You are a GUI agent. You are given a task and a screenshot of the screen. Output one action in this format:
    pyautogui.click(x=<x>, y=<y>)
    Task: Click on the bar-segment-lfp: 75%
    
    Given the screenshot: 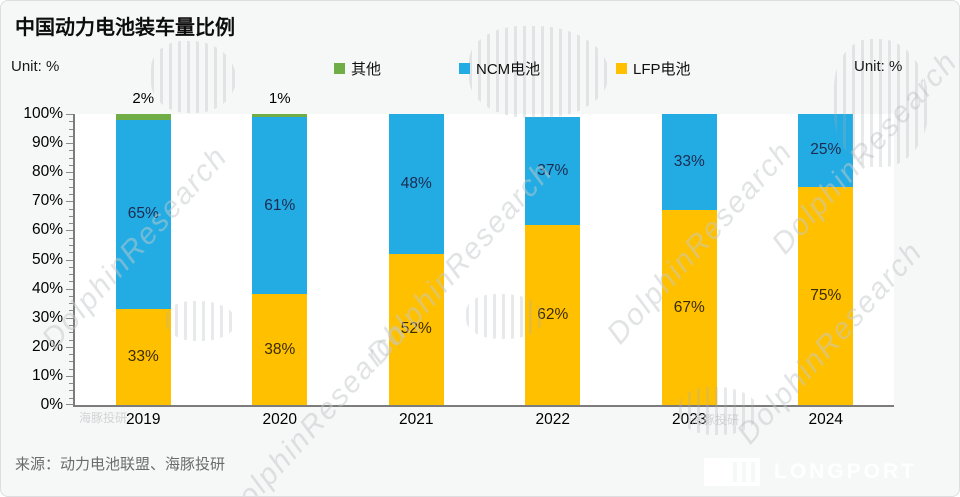 What is the action you would take?
    pyautogui.click(x=826, y=295)
    